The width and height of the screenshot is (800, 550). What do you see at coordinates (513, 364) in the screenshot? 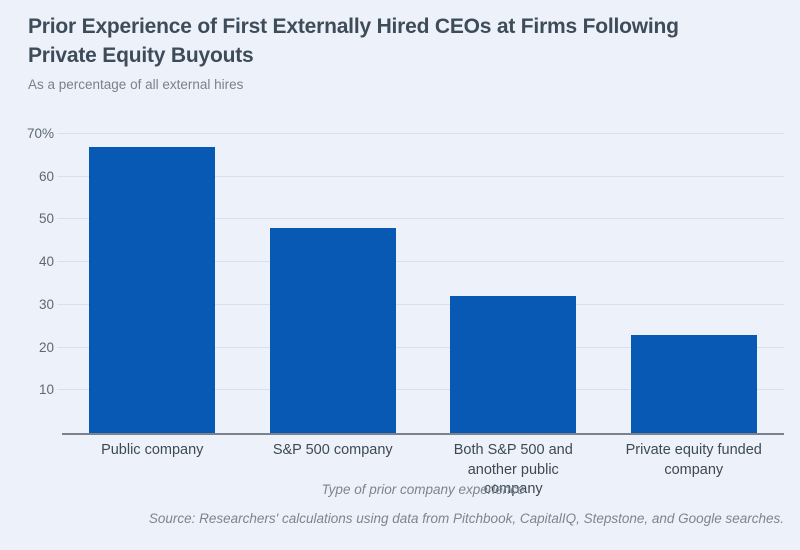
I see `bar-both-s-p-500-and-another-public-company` at bounding box center [513, 364].